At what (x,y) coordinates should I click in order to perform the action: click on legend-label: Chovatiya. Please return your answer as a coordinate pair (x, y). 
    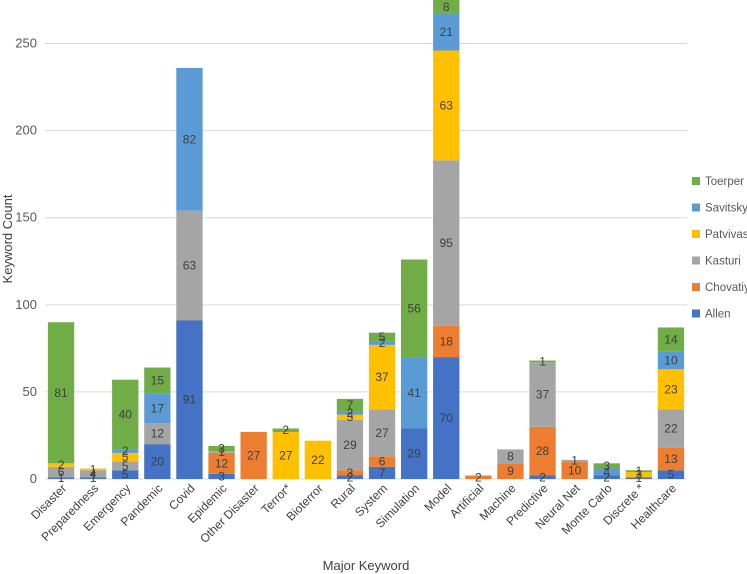
    Looking at the image, I should click on (726, 288).